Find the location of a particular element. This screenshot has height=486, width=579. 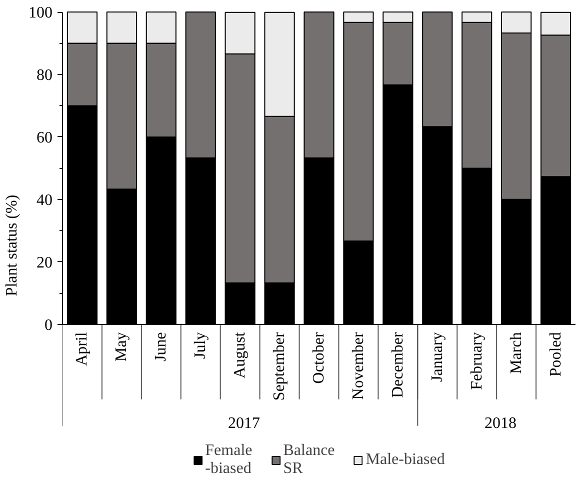

x-tick-label: May is located at coordinates (121, 347).